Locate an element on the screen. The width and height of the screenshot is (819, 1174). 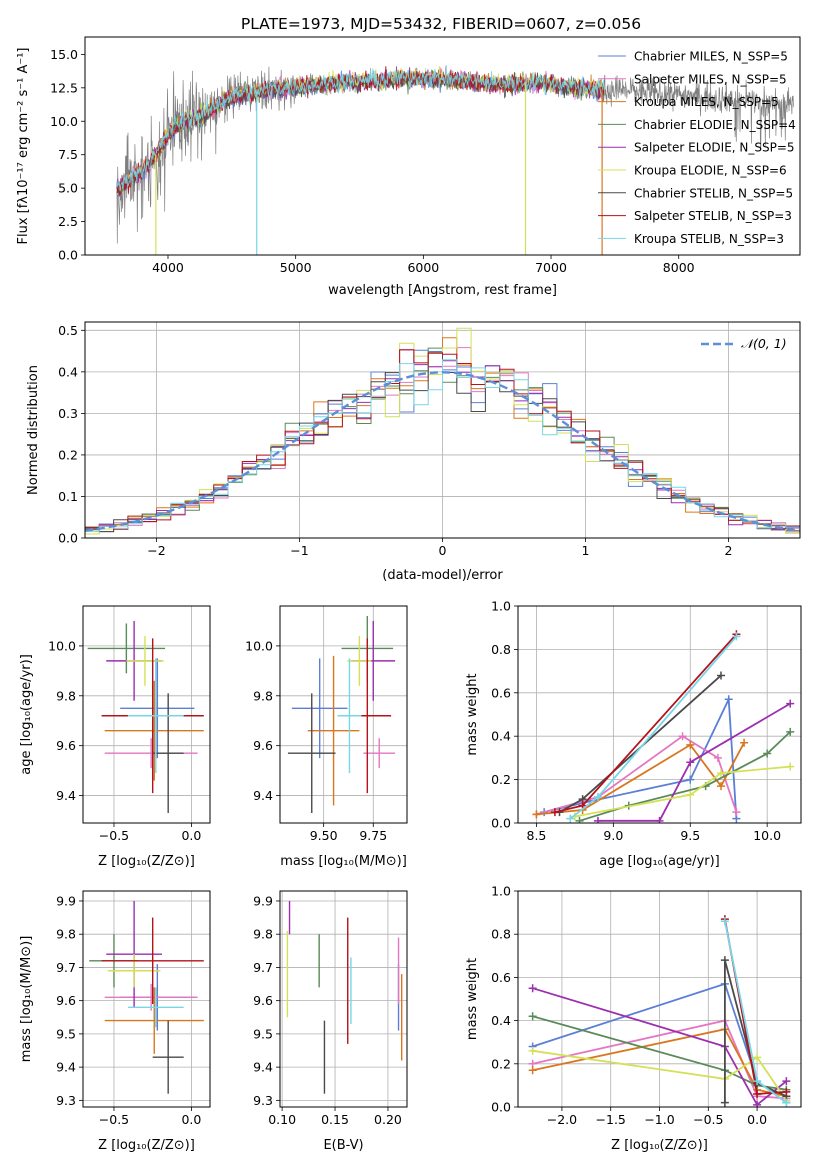
weight-vs-Z-plot-area is located at coordinates (659, 1011).